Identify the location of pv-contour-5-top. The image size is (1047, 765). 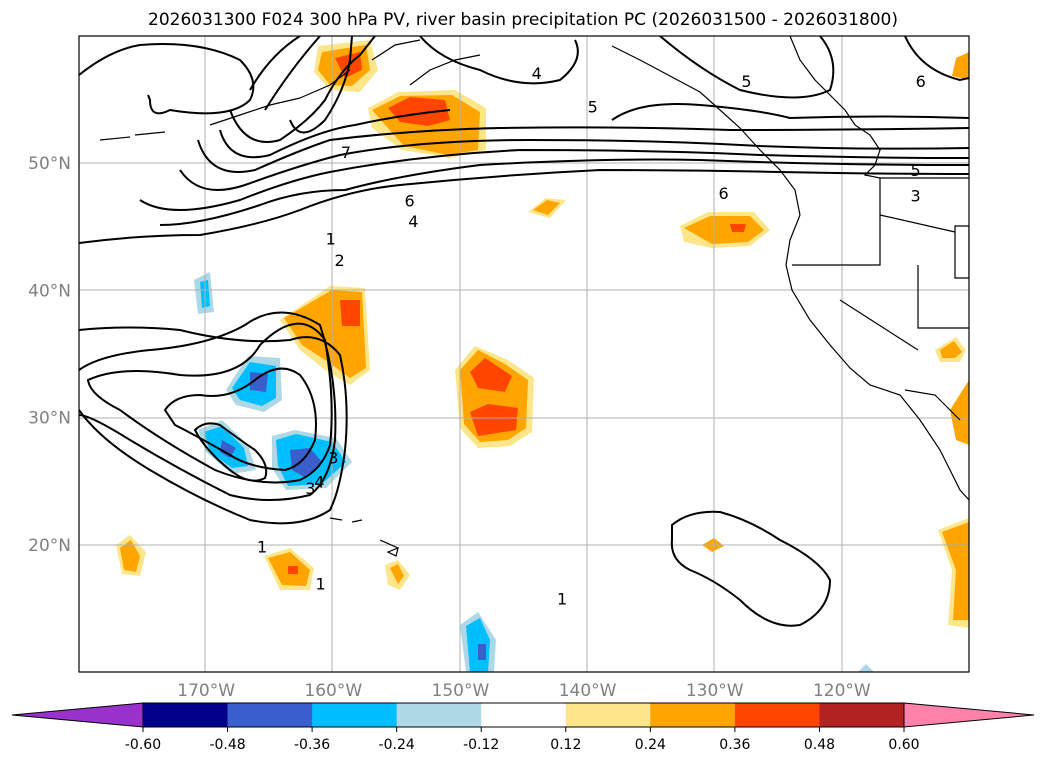
(747, 67).